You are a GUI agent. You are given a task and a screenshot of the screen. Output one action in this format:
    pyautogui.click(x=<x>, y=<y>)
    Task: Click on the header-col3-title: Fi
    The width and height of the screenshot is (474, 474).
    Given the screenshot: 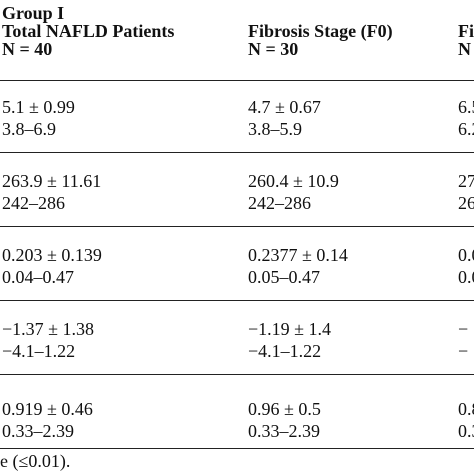 What is the action you would take?
    pyautogui.click(x=466, y=31)
    